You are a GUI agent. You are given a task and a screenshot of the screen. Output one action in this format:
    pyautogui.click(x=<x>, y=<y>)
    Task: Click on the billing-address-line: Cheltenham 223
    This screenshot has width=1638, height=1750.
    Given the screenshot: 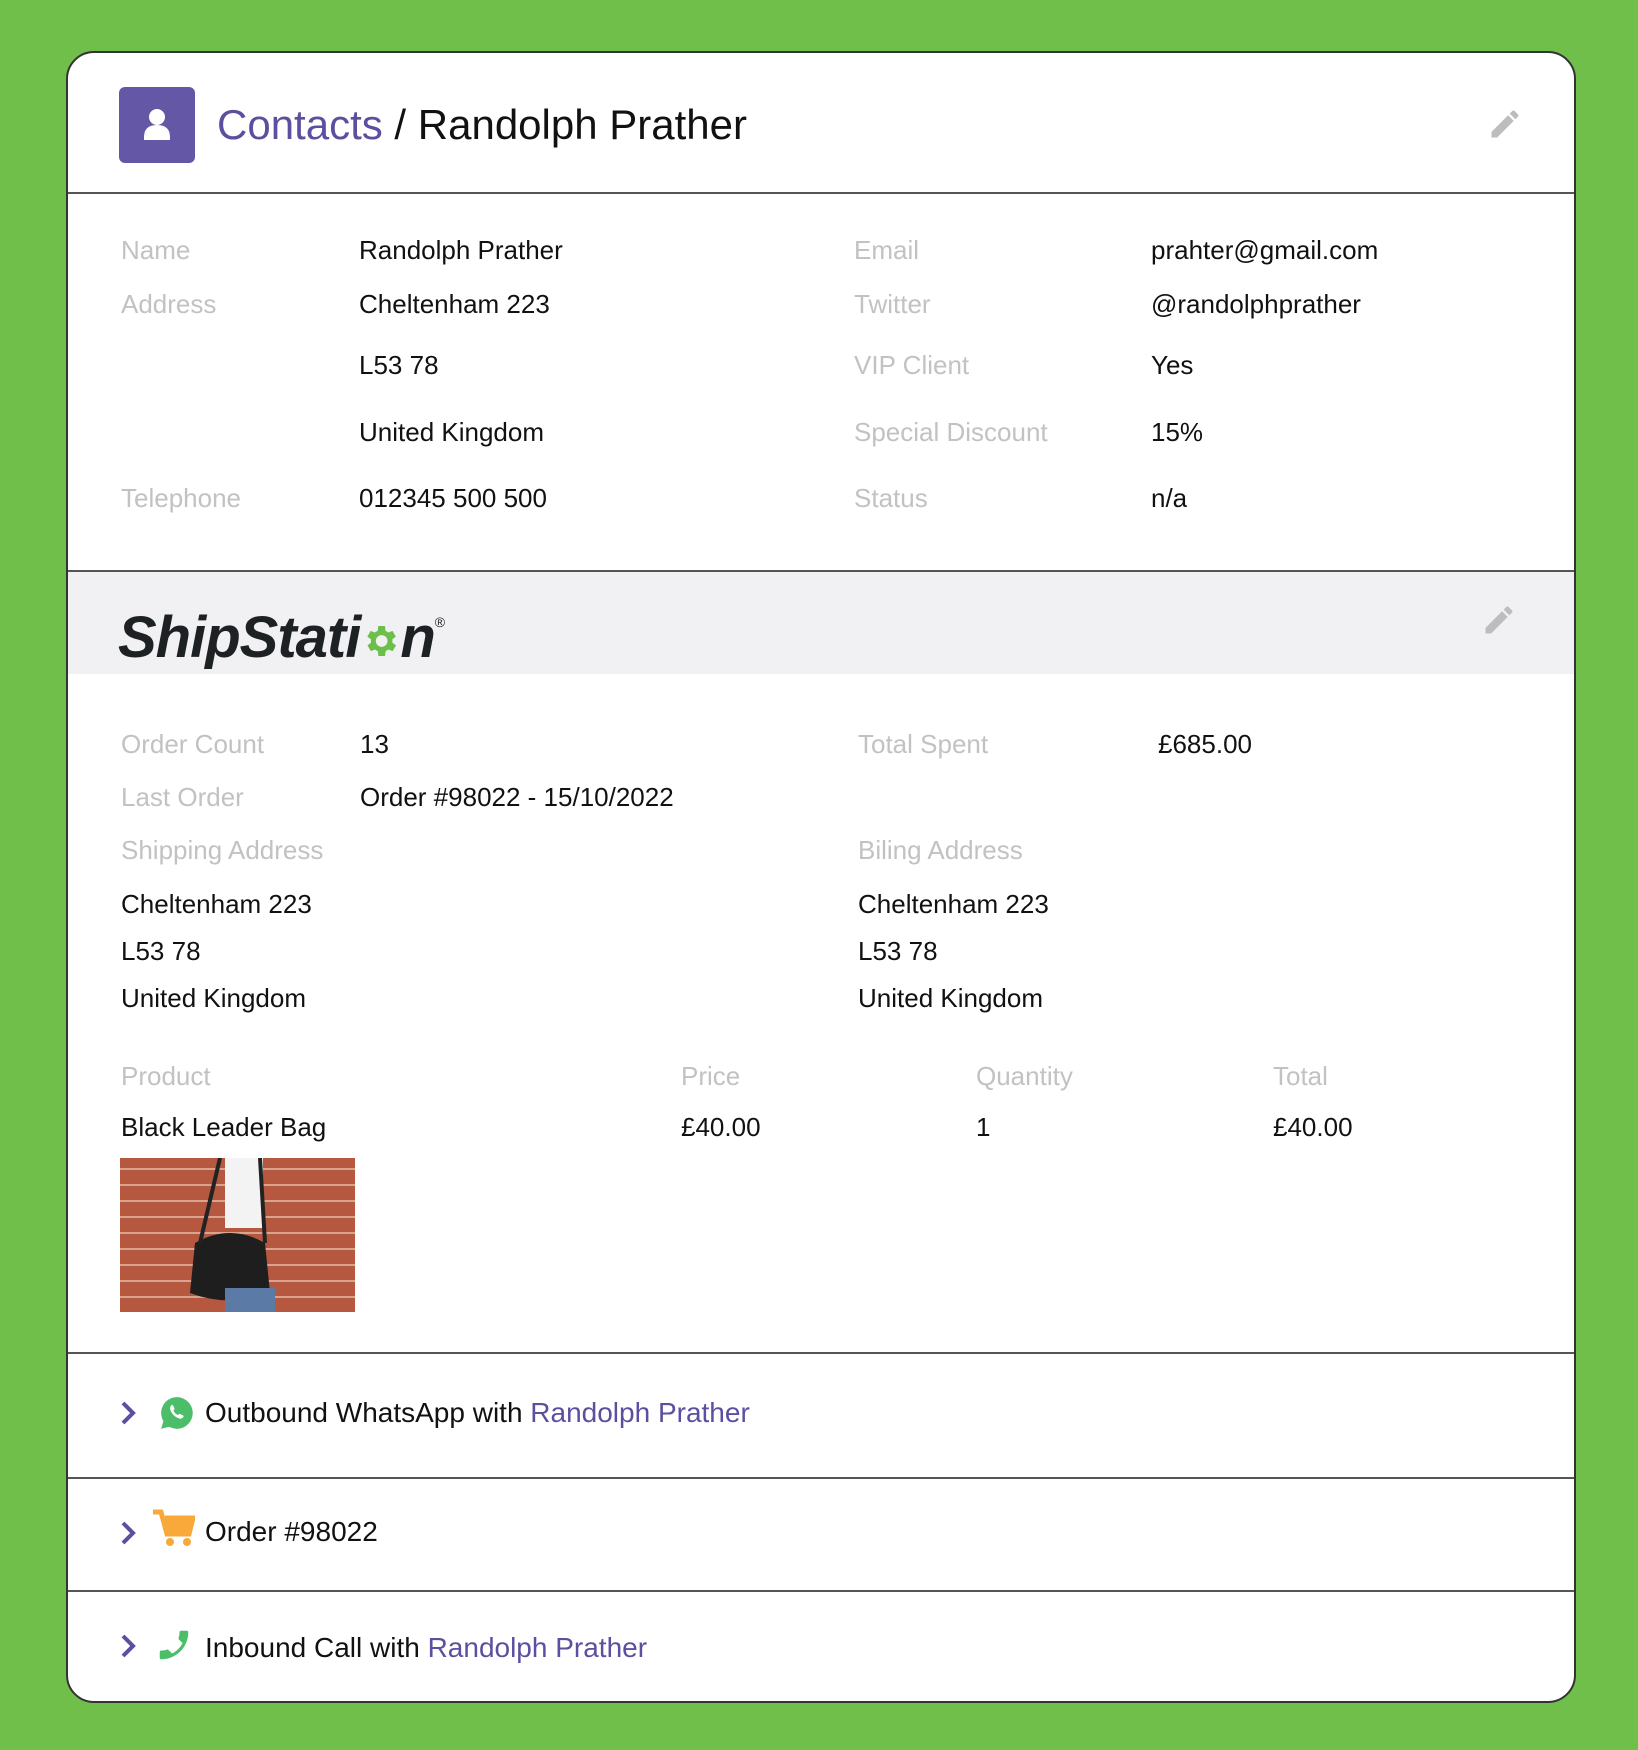 What is the action you would take?
    pyautogui.click(x=953, y=904)
    